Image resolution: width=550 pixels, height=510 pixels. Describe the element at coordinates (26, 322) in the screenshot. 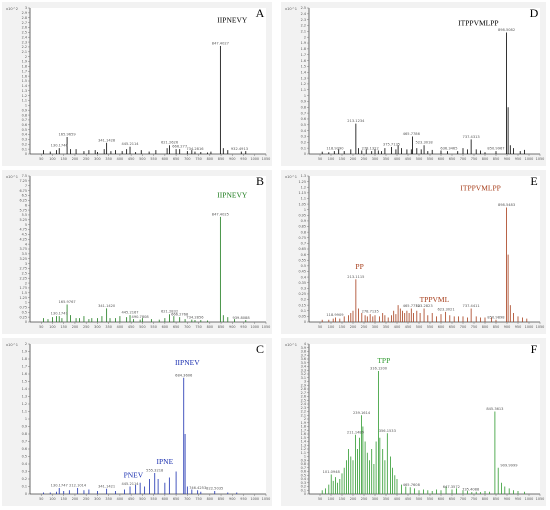

I see `y-tick-label: 0` at that location.